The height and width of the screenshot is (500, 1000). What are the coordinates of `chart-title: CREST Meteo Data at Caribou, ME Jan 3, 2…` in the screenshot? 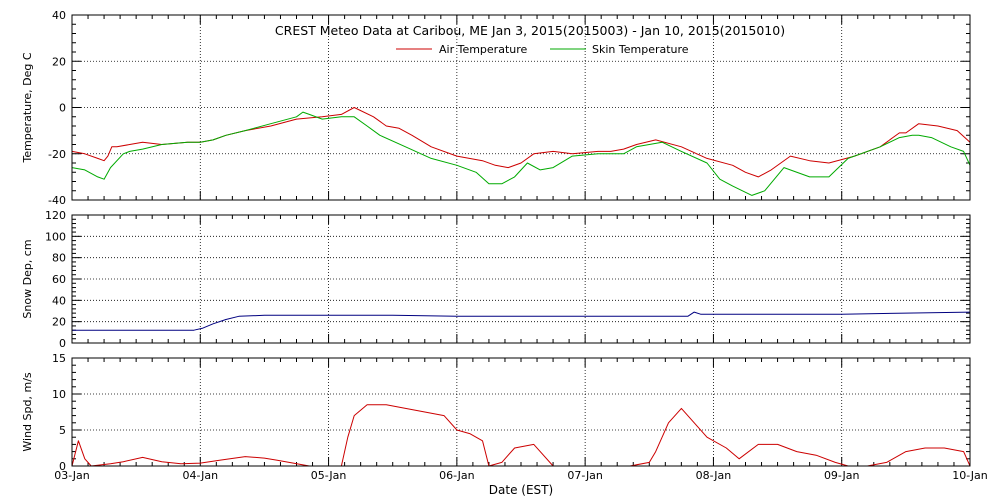 It's located at (530, 30).